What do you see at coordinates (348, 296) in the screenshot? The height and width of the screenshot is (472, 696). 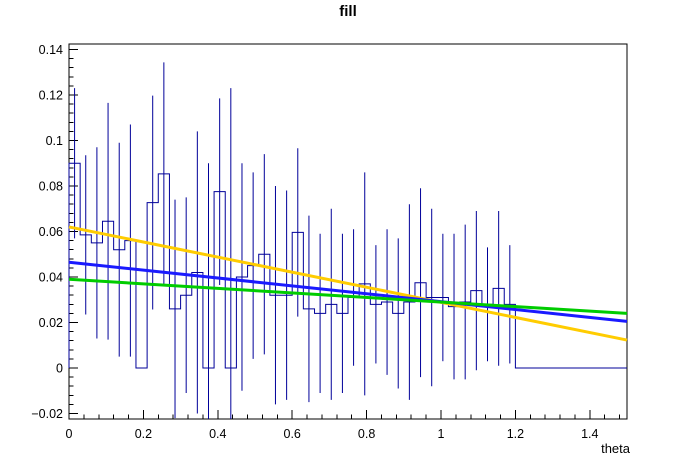 I see `fit-line-green` at bounding box center [348, 296].